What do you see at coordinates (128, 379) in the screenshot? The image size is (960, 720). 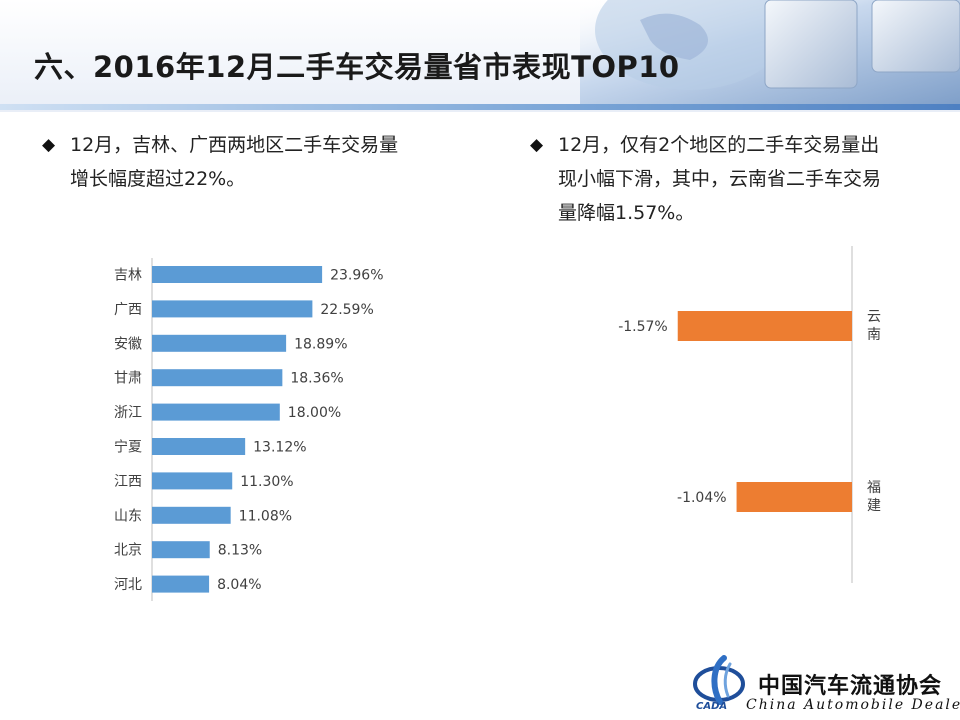 I see `category-tick-label: 甘肃` at bounding box center [128, 379].